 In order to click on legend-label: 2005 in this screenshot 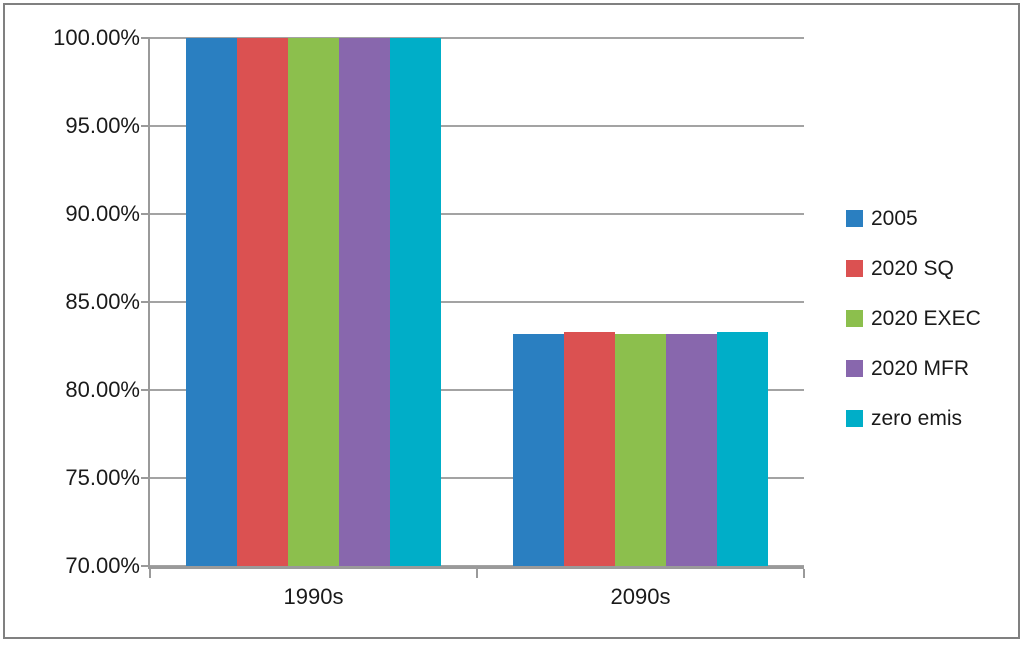, I will do `click(894, 218)`.